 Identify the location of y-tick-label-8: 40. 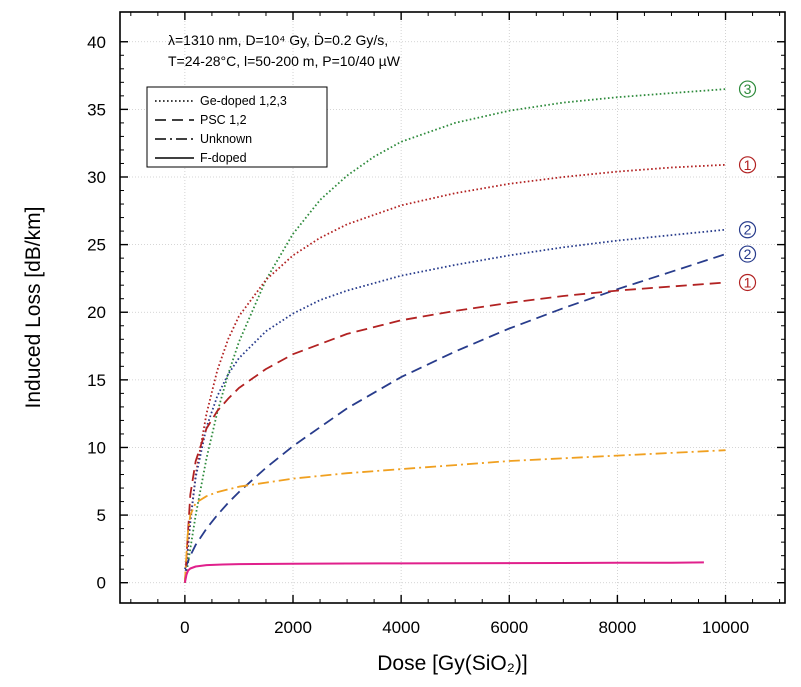
(96, 42).